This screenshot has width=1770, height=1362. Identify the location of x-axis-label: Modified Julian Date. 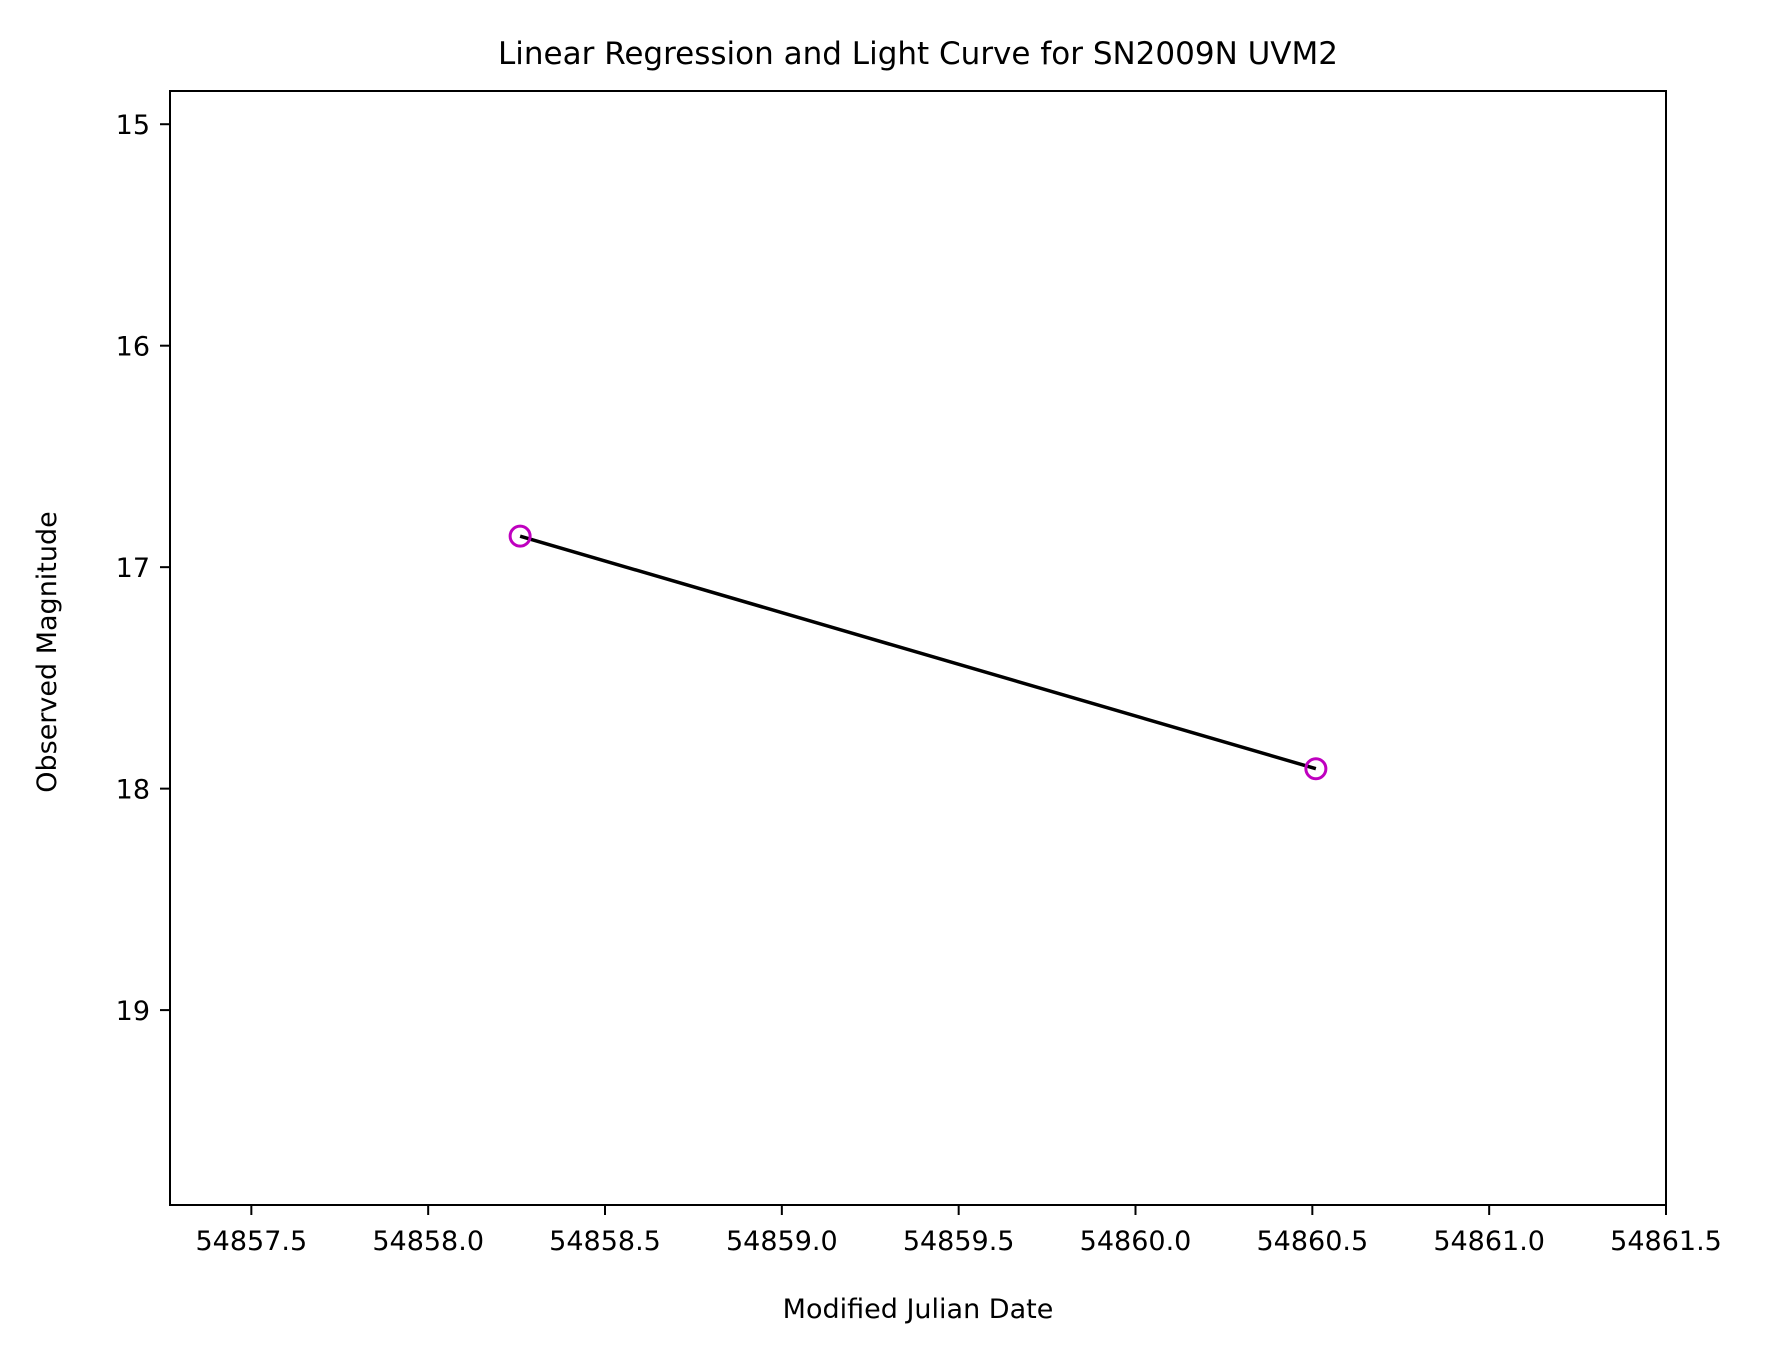
(918, 1309).